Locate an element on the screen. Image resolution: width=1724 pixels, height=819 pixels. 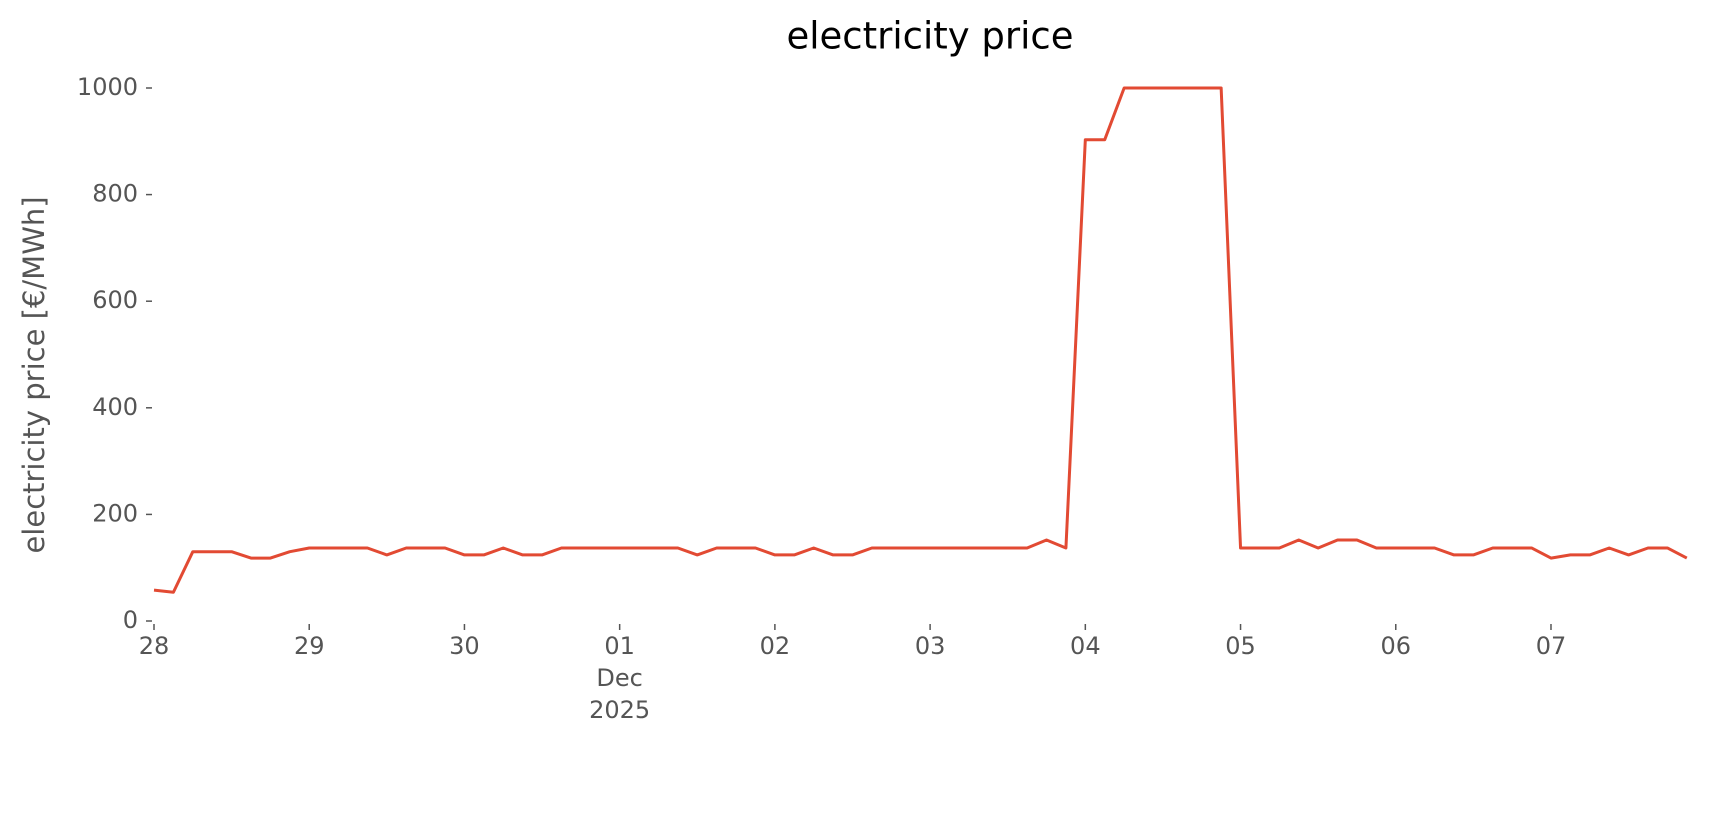
y-axis-label: electricity price [€/MWh] is located at coordinates (34, 374).